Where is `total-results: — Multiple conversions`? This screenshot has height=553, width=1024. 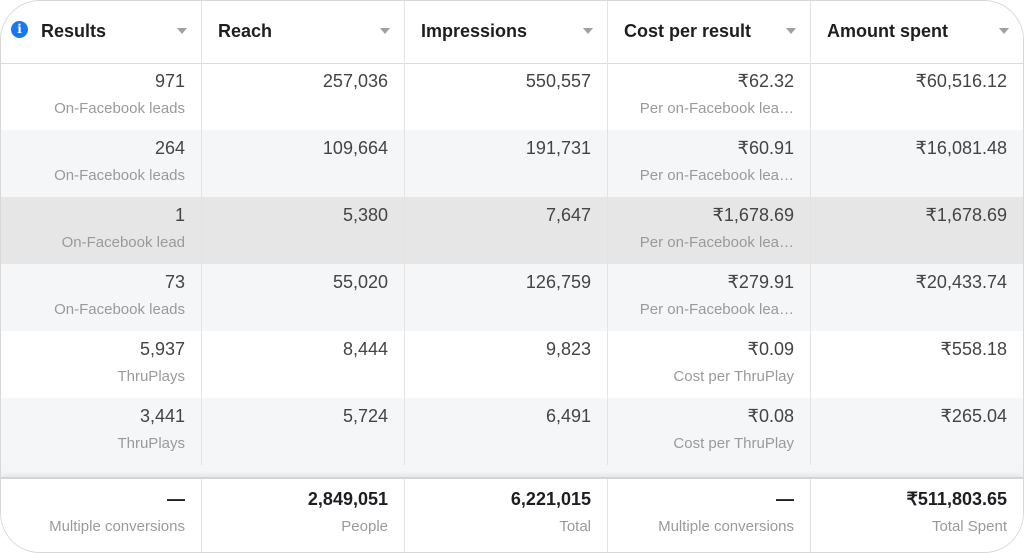
total-results: — Multiple conversions is located at coordinates (101, 515).